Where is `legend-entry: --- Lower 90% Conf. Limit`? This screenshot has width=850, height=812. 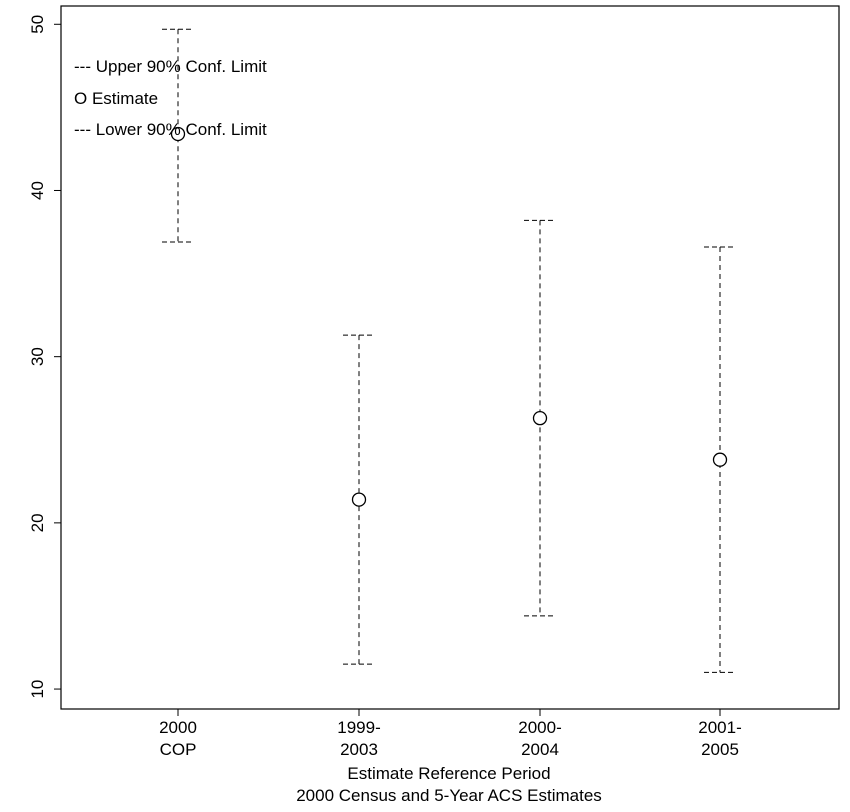 legend-entry: --- Lower 90% Conf. Limit is located at coordinates (170, 129).